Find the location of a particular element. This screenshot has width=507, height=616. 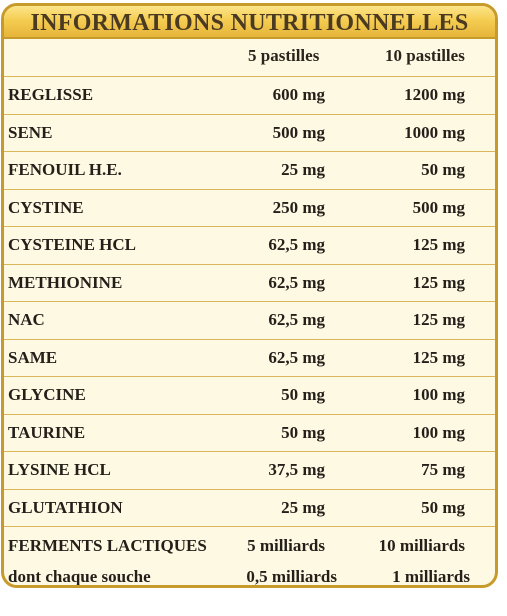

column-header-10-pastilles: 10 pastilles is located at coordinates (425, 55).